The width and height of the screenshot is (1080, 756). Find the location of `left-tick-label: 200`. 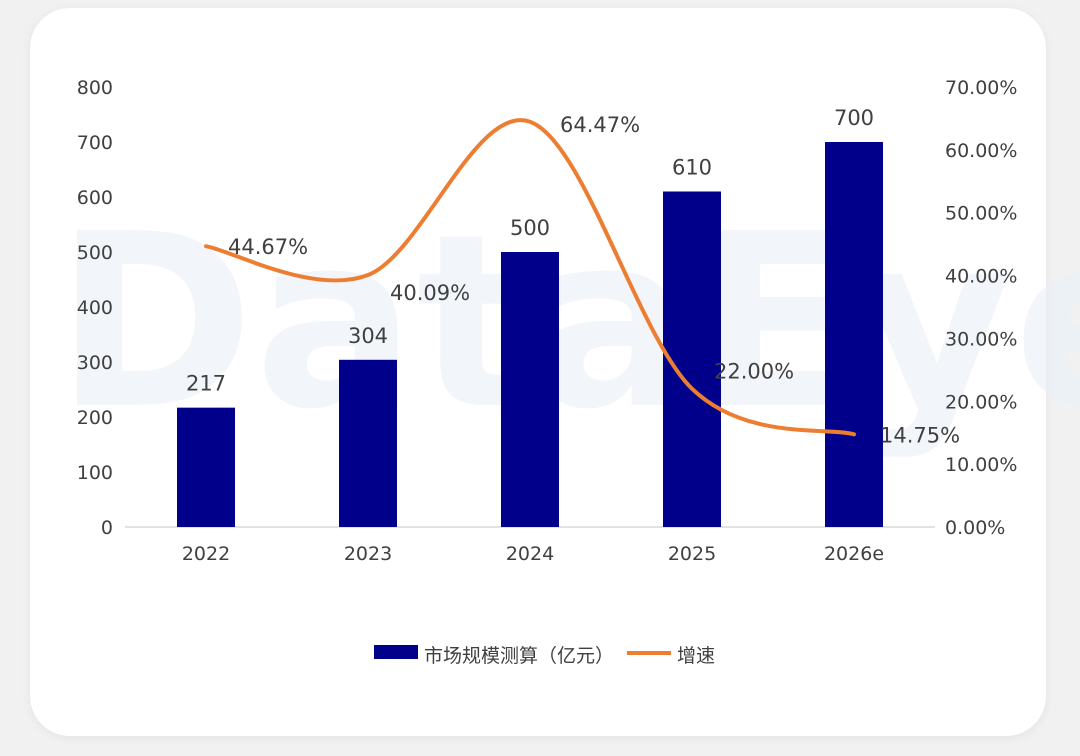

left-tick-label: 200 is located at coordinates (95, 418).